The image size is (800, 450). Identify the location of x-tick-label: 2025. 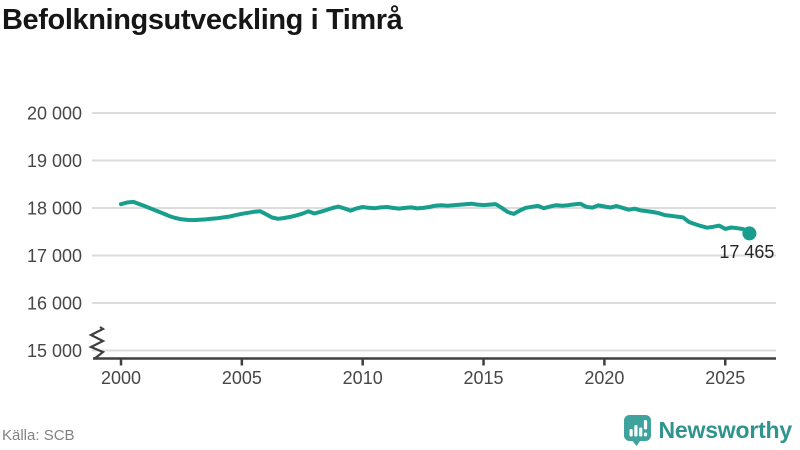
(725, 378).